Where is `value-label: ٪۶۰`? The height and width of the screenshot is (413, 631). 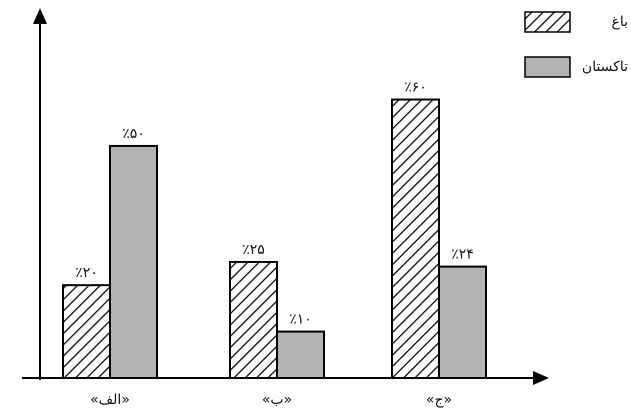 value-label: ٪۶۰ is located at coordinates (415, 88).